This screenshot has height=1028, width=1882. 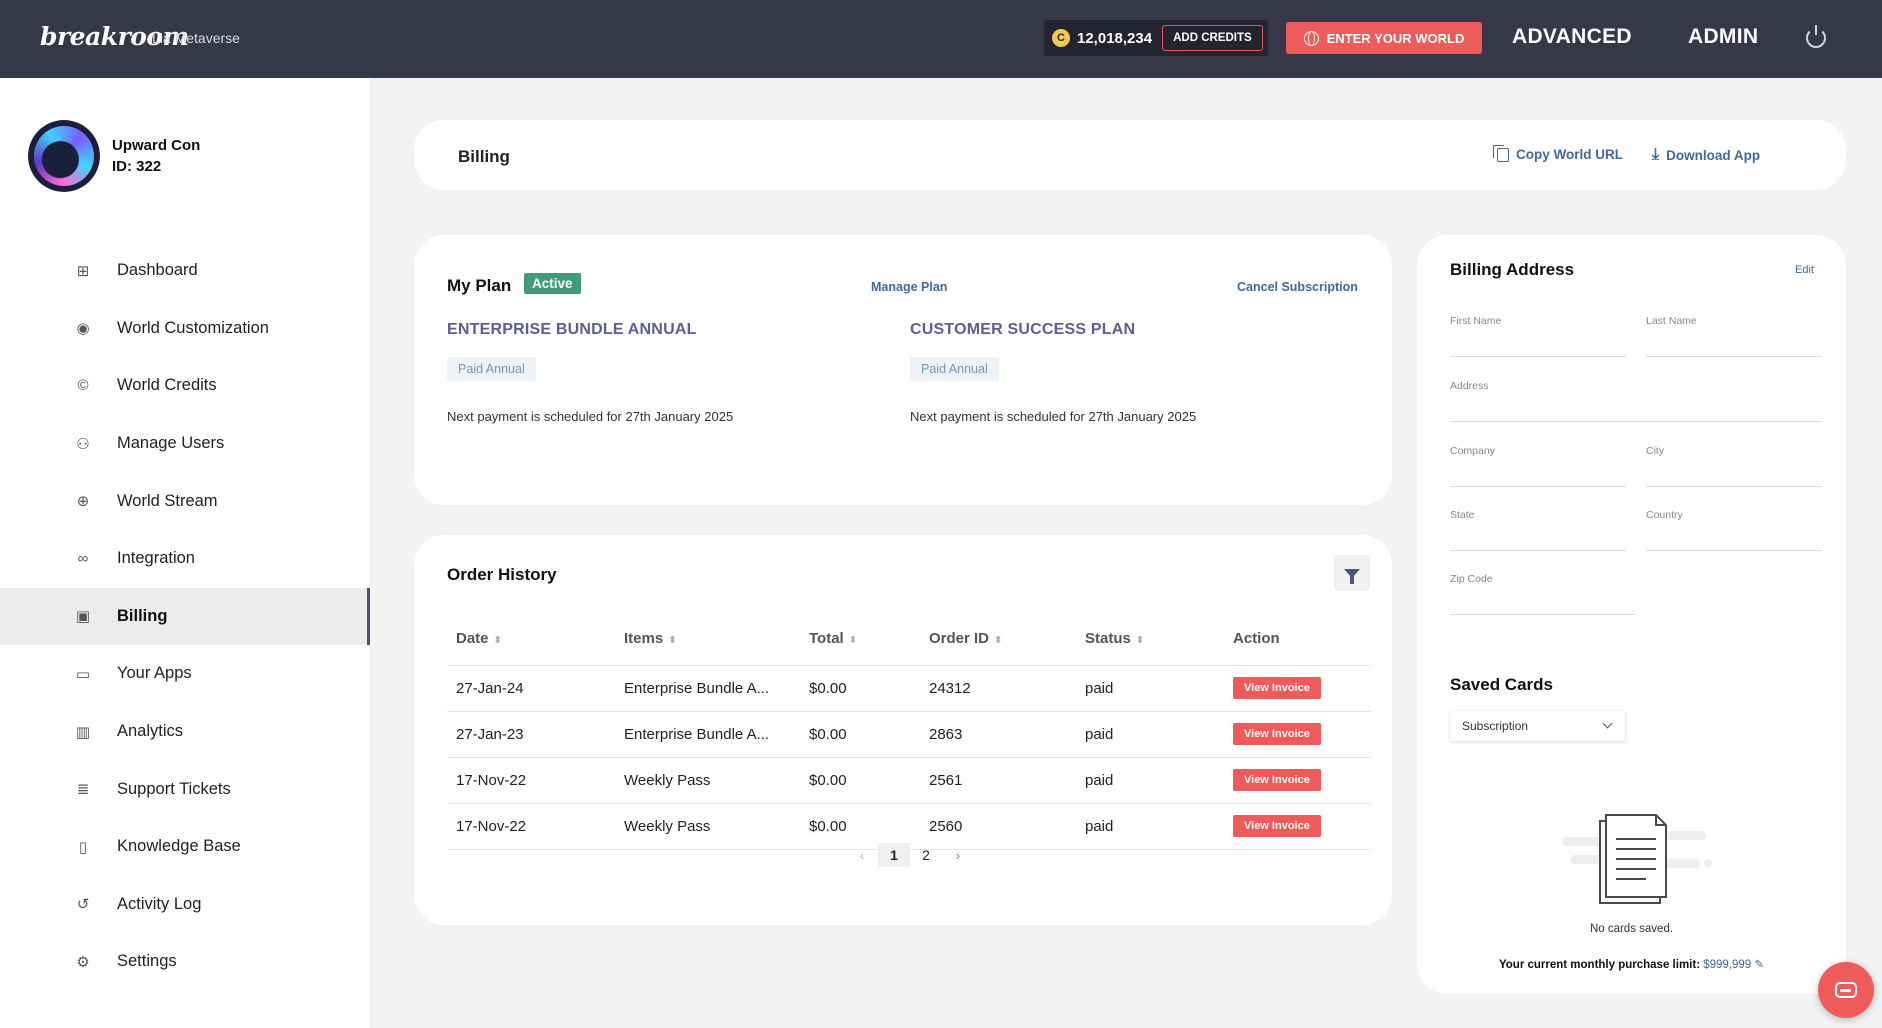 I want to click on ticket-icon: ≣, so click(x=83, y=790).